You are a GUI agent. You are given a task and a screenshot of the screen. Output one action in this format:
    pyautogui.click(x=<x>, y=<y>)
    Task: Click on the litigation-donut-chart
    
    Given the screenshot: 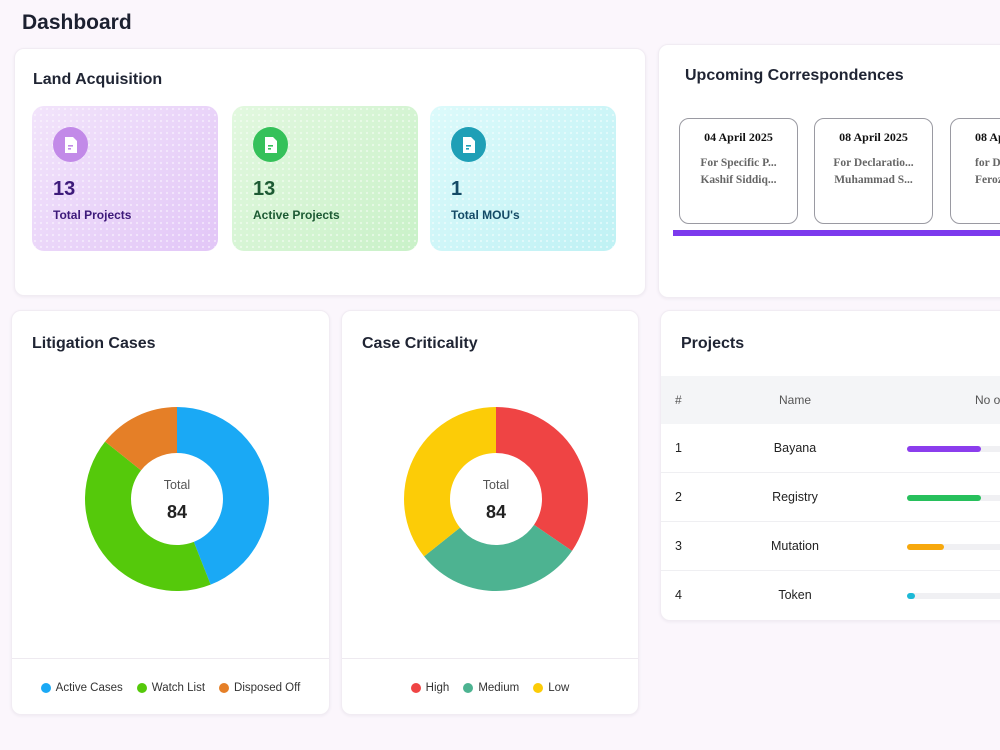 What is the action you would take?
    pyautogui.click(x=177, y=499)
    